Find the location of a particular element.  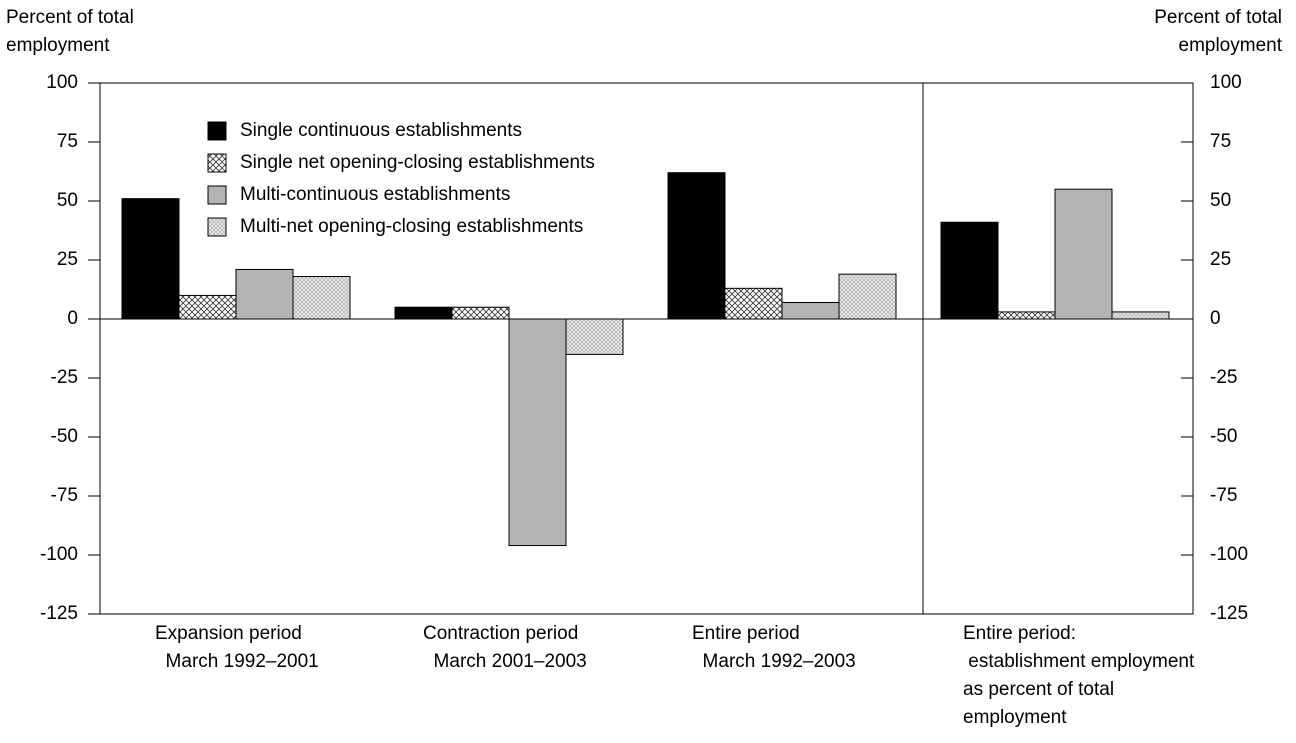

y2-tick-label: 25 is located at coordinates (1220, 259).